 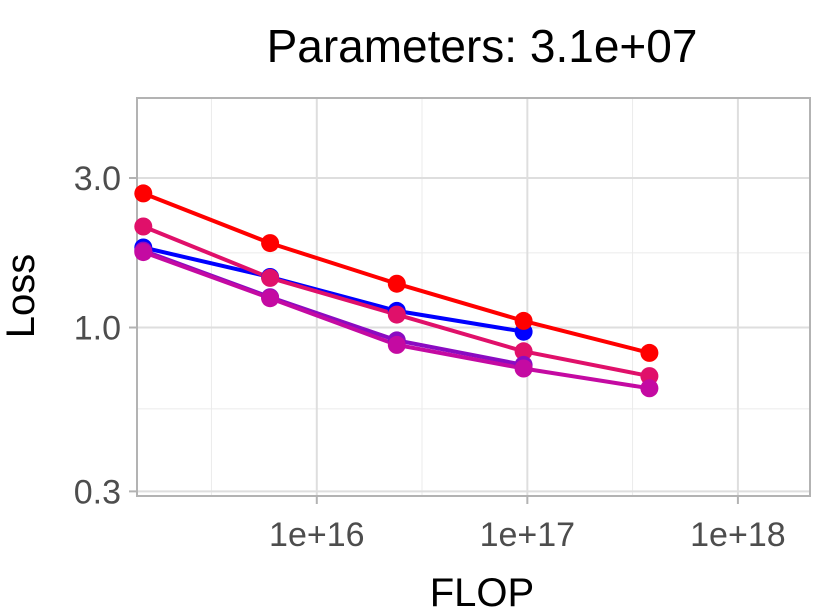 What do you see at coordinates (528, 535) in the screenshot?
I see `x-tick-label: 1e+17` at bounding box center [528, 535].